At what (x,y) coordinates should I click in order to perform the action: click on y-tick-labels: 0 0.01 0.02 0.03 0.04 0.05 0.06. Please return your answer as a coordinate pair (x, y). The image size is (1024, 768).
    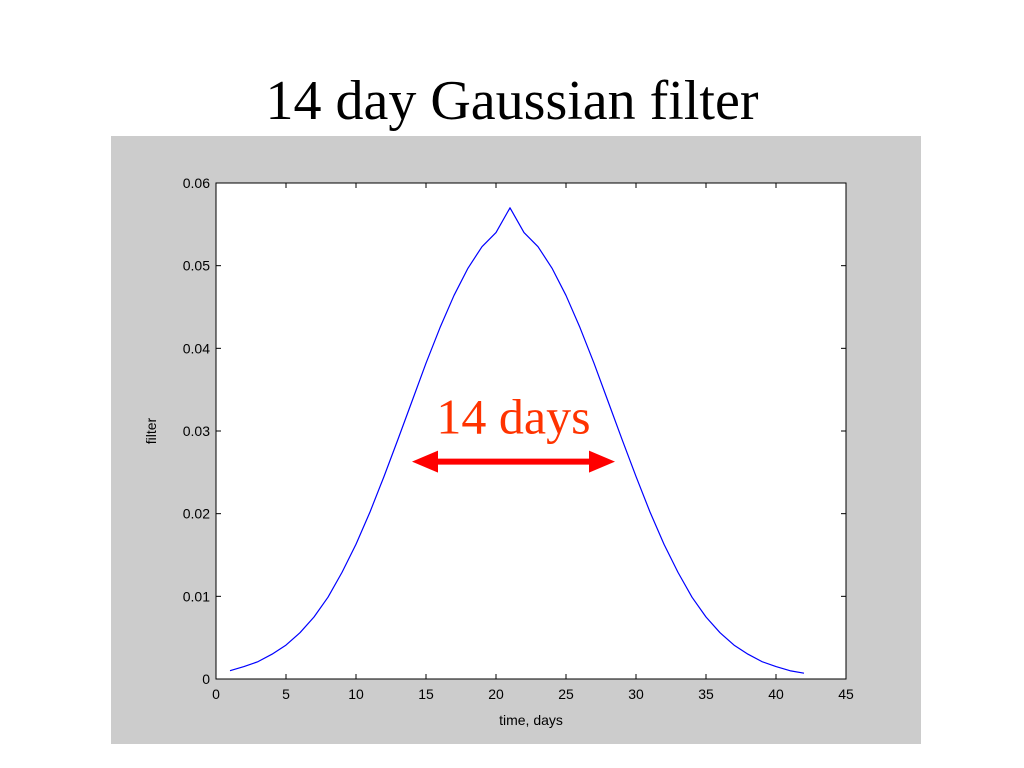
    Looking at the image, I should click on (196, 431).